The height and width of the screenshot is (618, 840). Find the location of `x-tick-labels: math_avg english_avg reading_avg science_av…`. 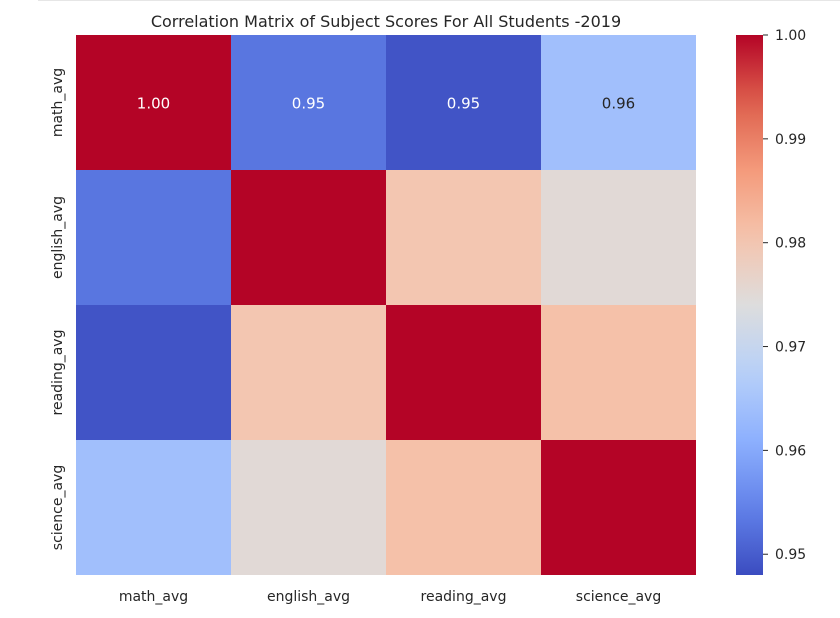

x-tick-labels: math_avg english_avg reading_avg science_av… is located at coordinates (390, 597).